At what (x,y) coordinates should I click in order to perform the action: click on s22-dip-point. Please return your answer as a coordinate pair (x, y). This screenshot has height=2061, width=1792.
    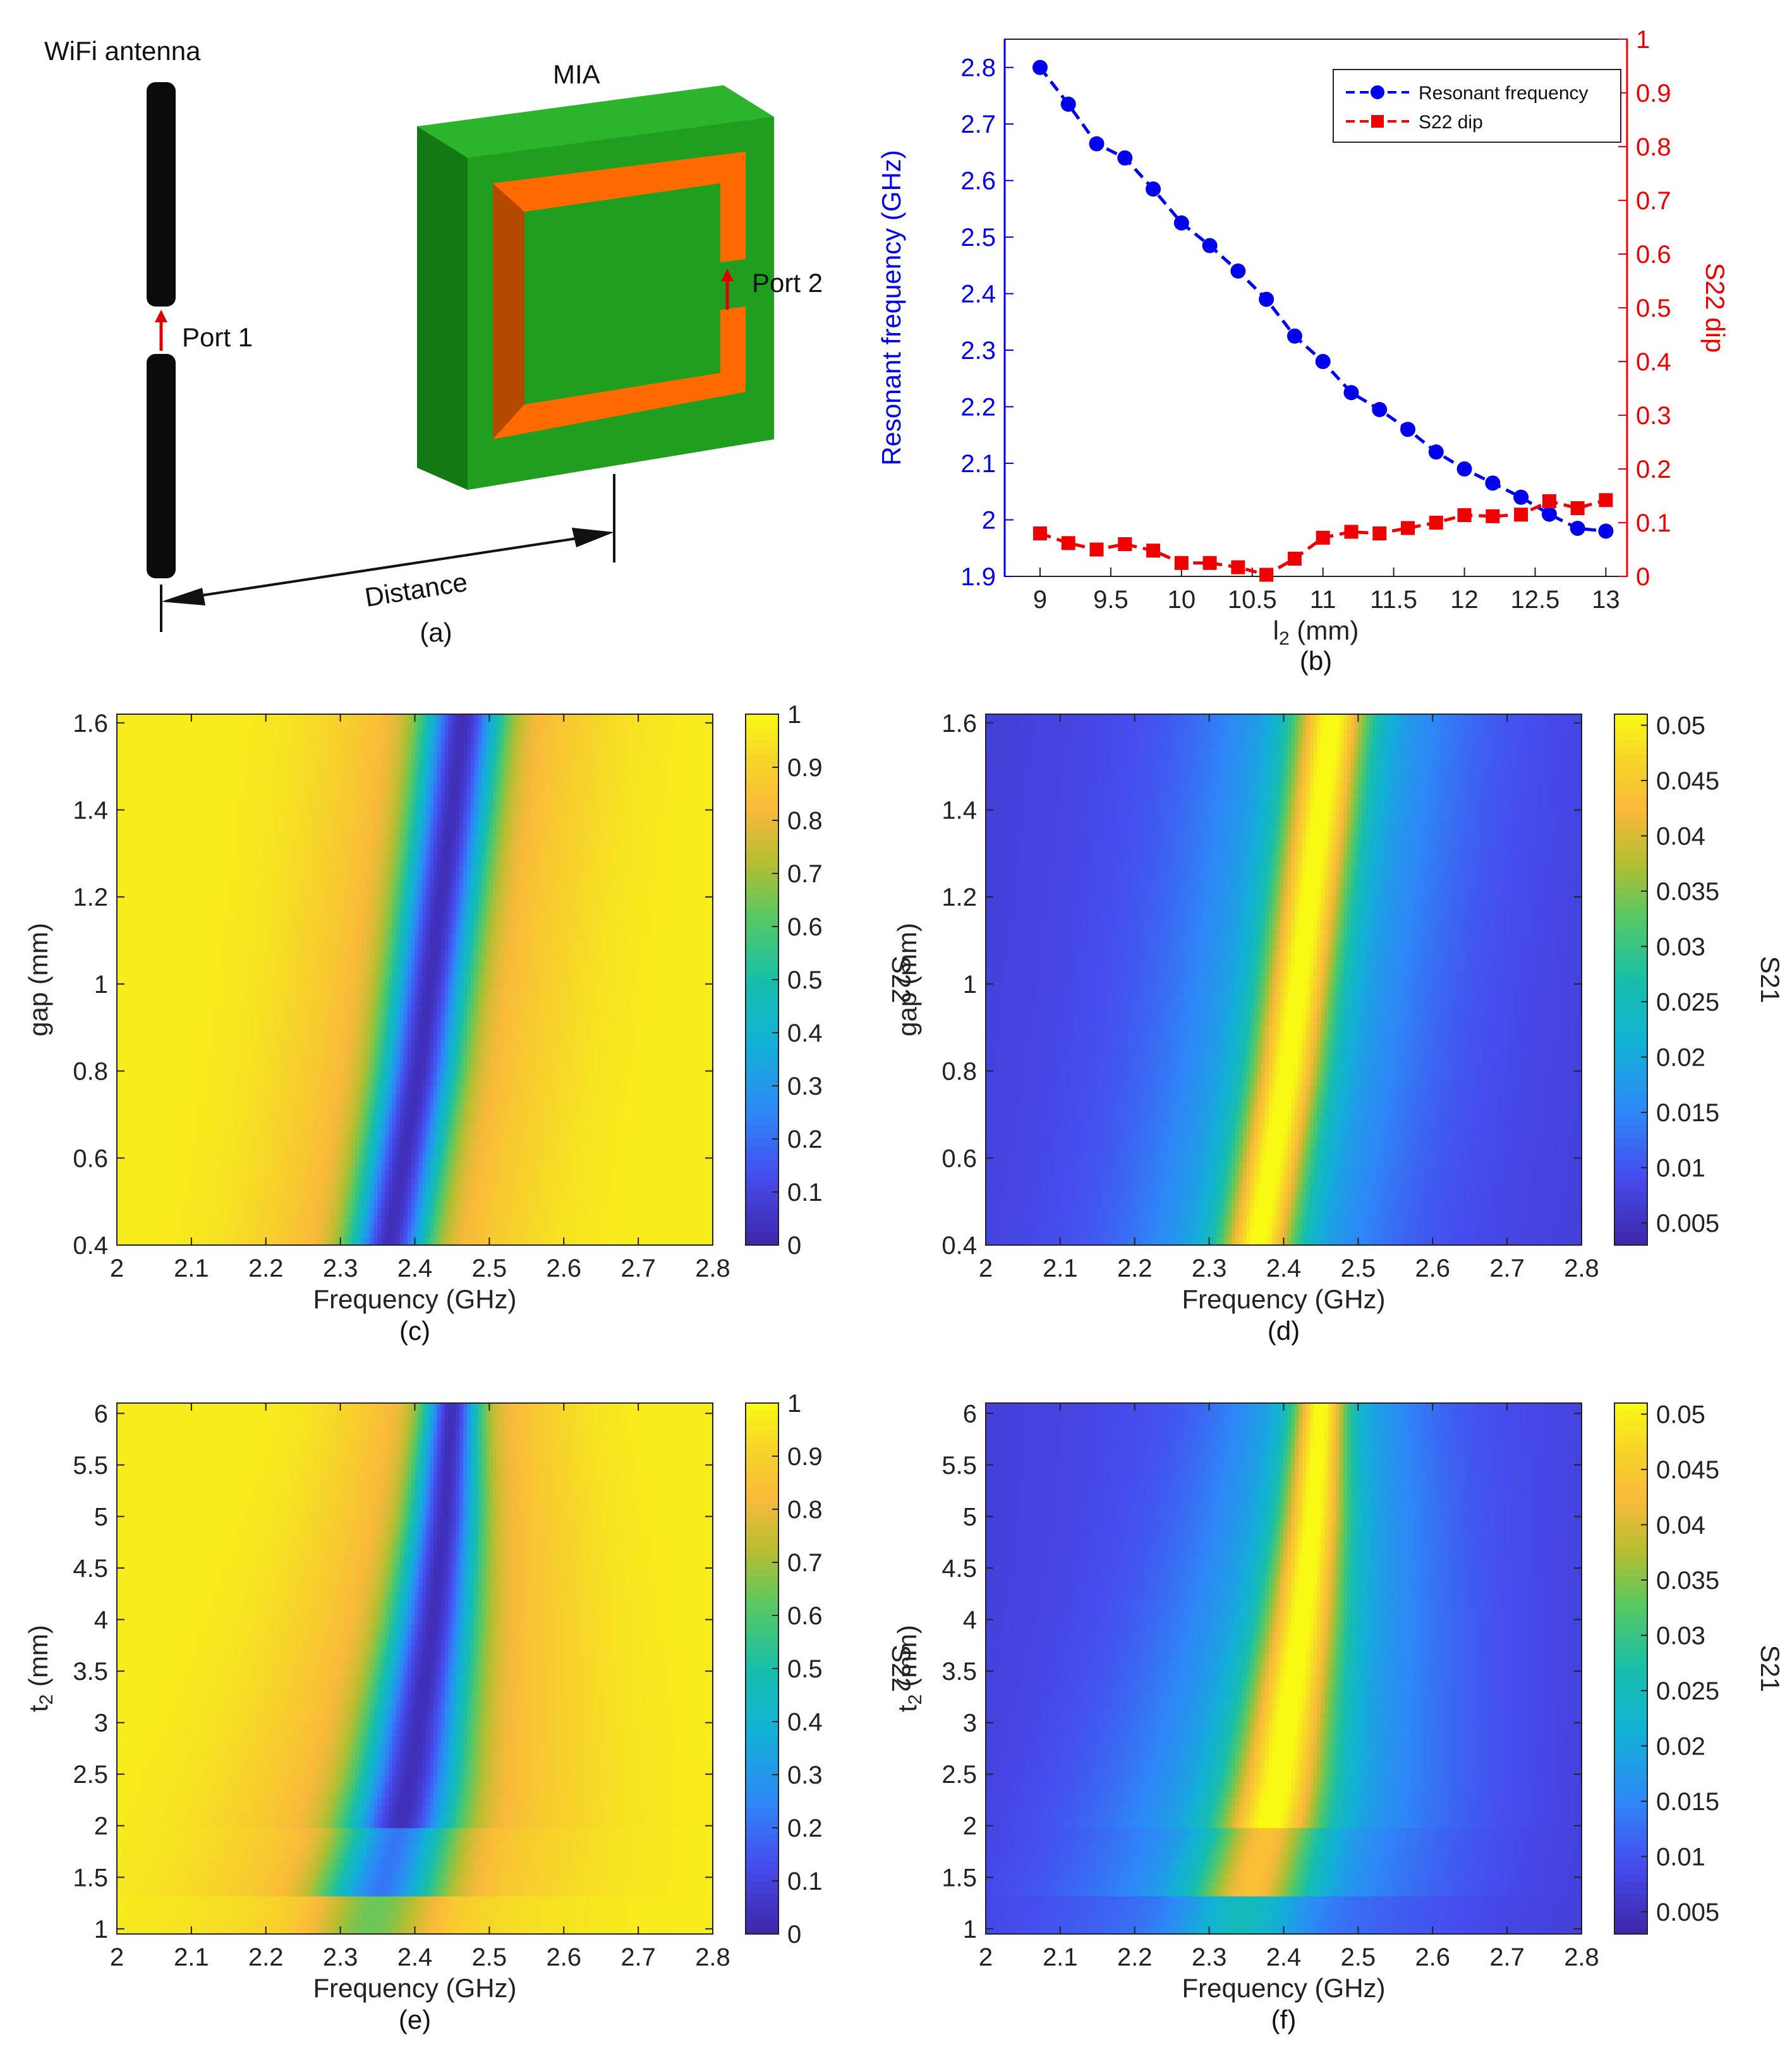
    Looking at the image, I should click on (1408, 528).